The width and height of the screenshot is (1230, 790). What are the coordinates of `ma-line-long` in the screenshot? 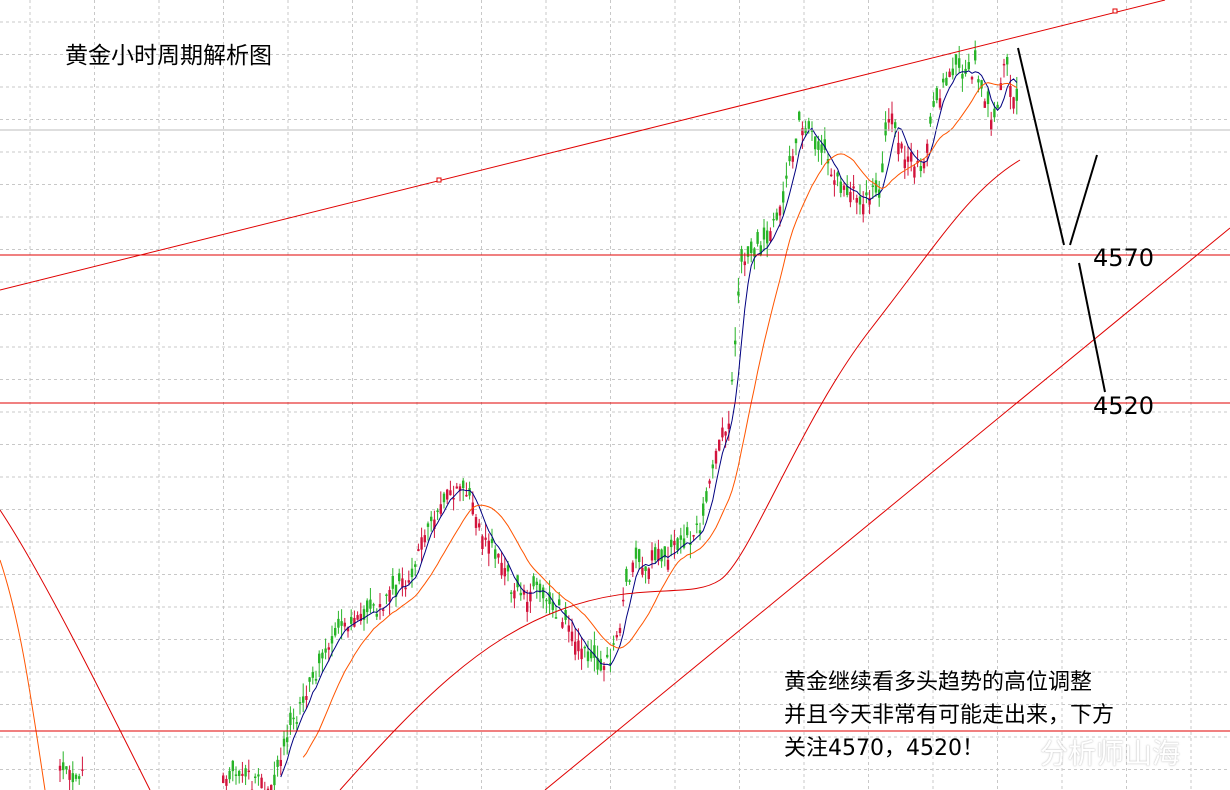 It's located at (75, 649).